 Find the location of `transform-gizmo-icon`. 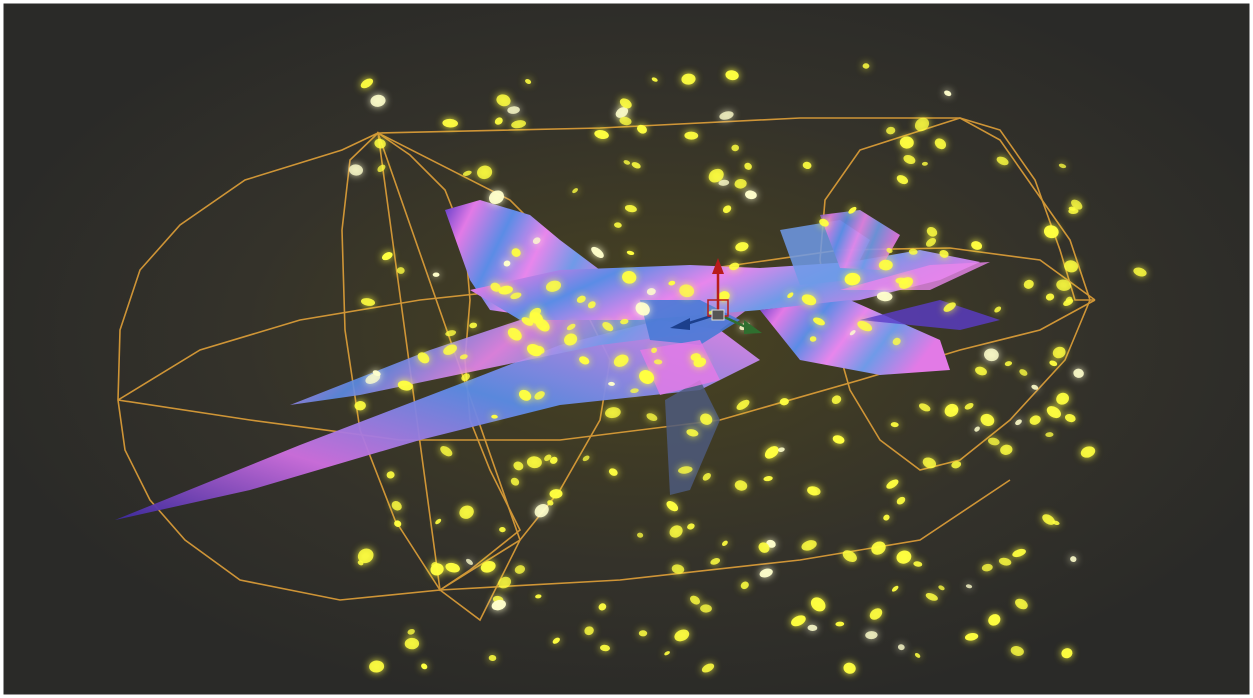

transform-gizmo-icon is located at coordinates (716, 296).